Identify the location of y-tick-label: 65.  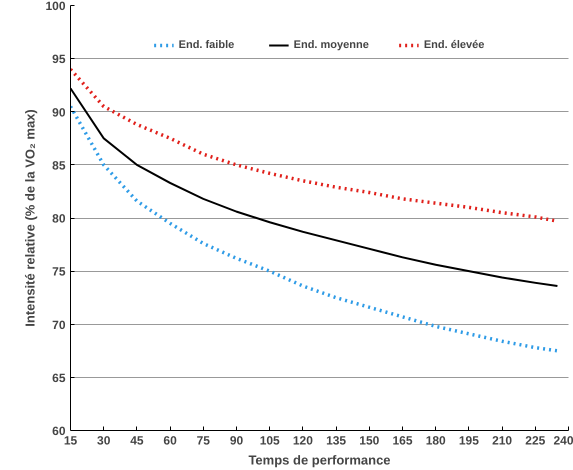
(59, 377).